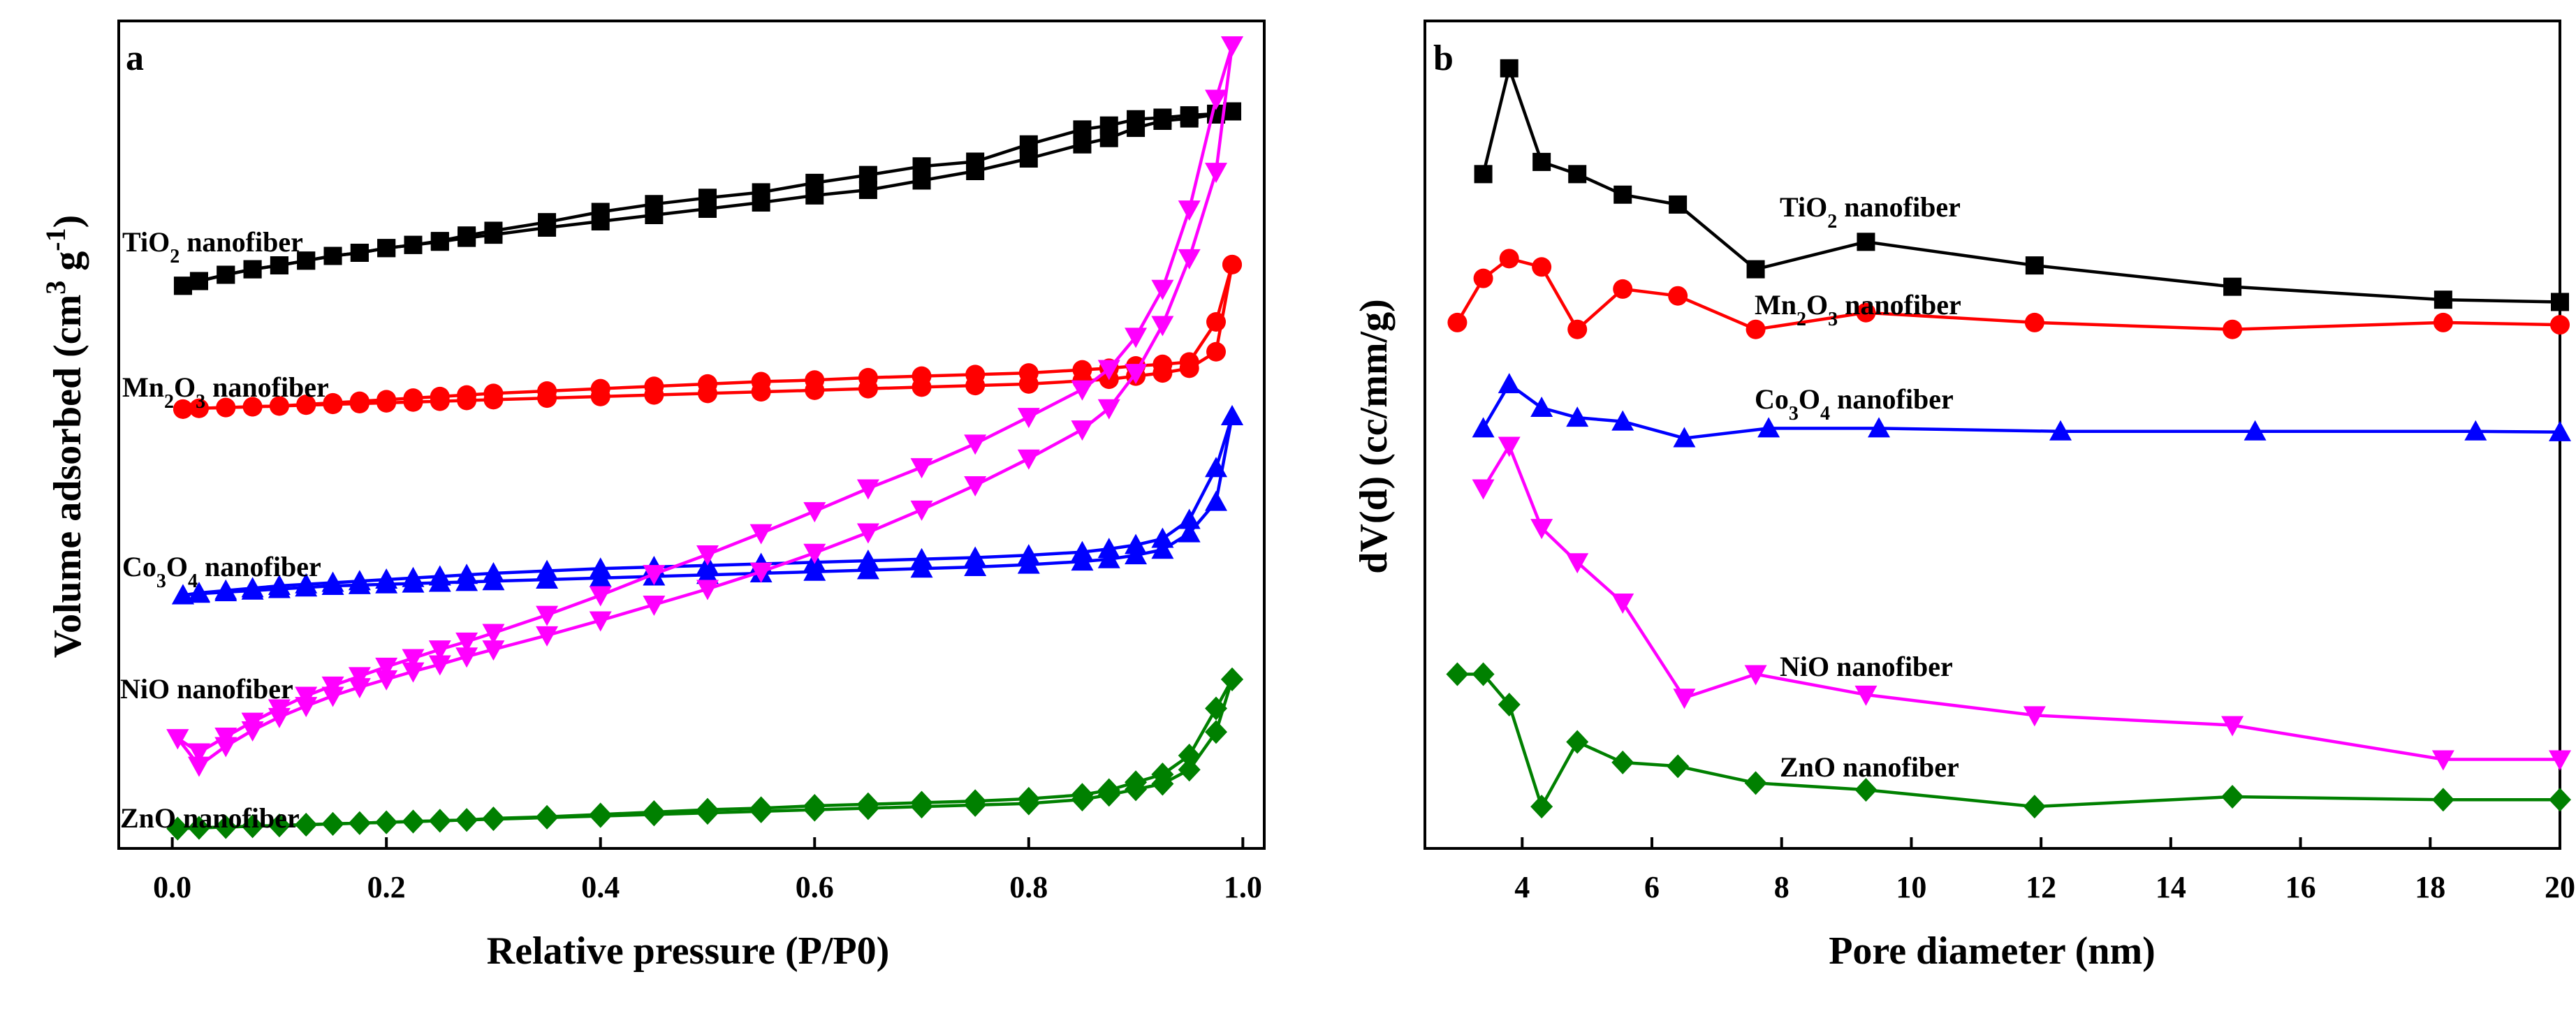  I want to click on panel-a-label-mn2o3-subscript: 3, so click(200, 402).